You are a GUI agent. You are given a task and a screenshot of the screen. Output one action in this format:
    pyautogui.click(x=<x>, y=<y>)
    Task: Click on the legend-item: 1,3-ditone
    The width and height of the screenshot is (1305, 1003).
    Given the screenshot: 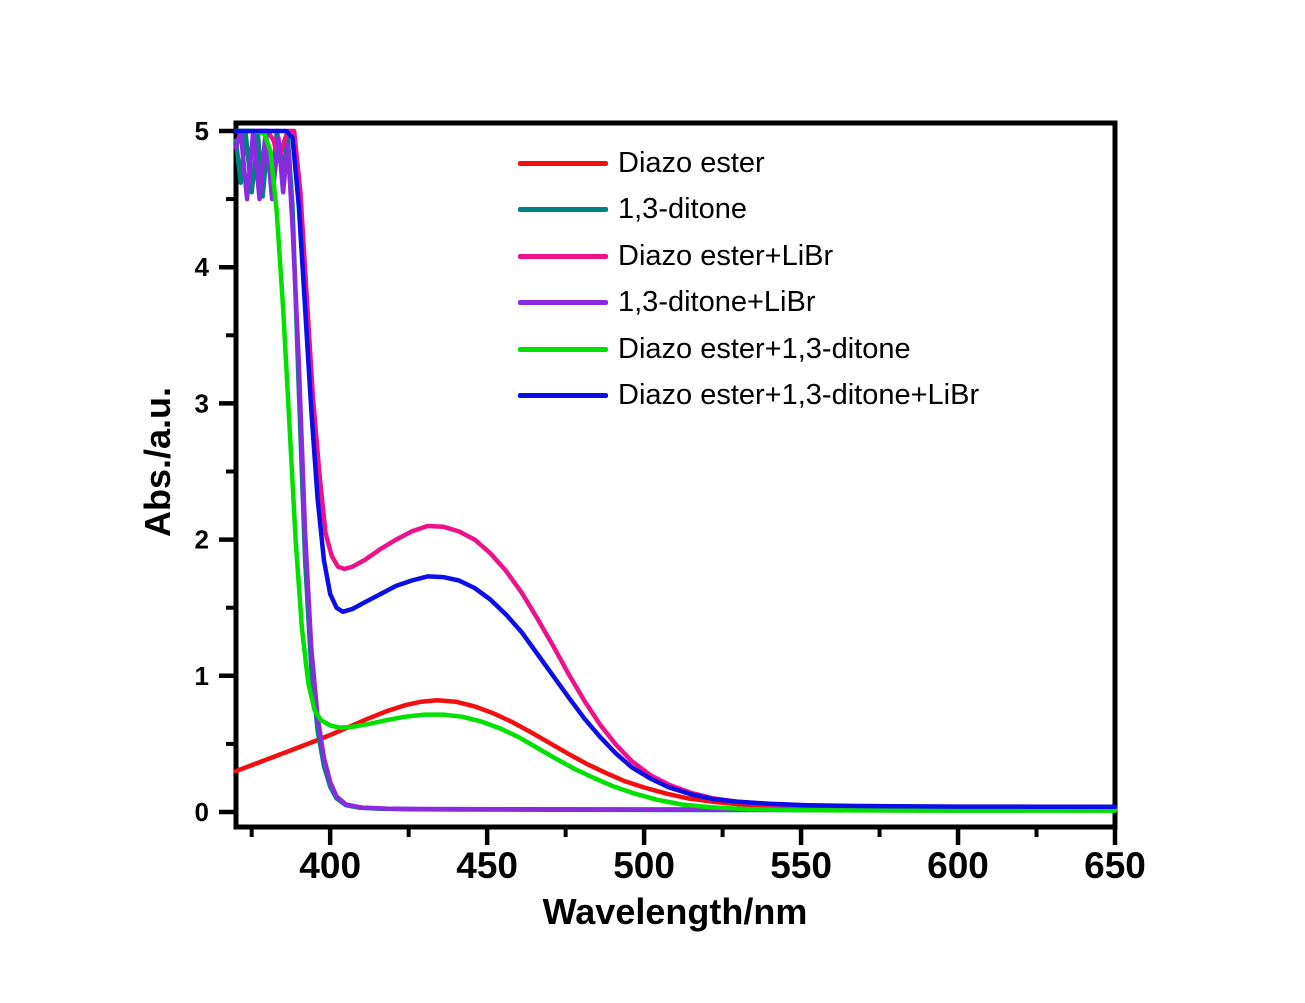 What is the action you would take?
    pyautogui.click(x=748, y=210)
    